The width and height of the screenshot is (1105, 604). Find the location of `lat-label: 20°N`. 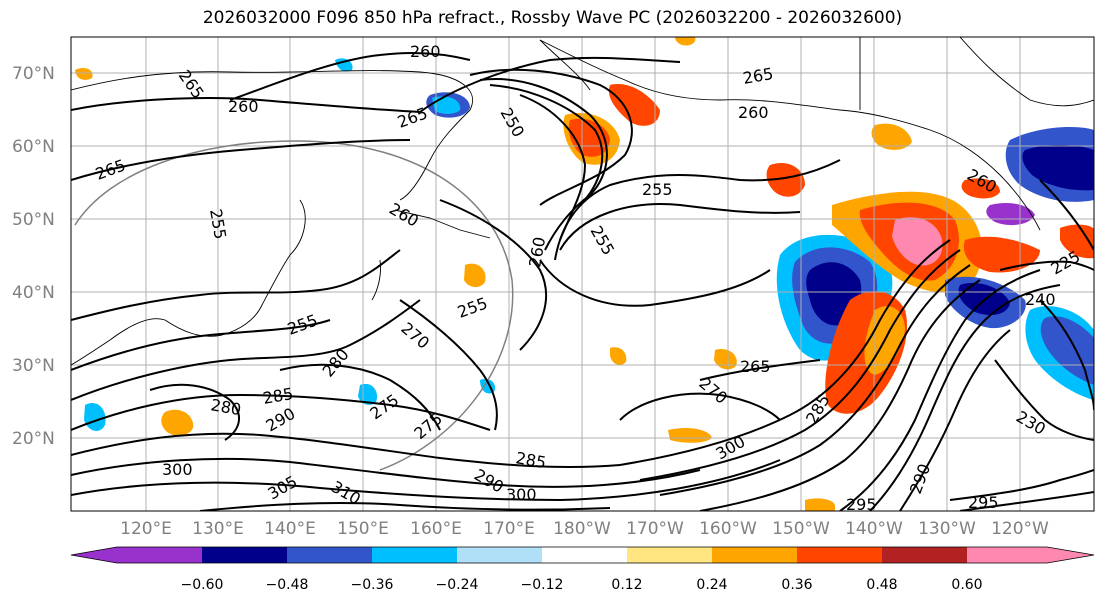

lat-label: 20°N is located at coordinates (33, 439).